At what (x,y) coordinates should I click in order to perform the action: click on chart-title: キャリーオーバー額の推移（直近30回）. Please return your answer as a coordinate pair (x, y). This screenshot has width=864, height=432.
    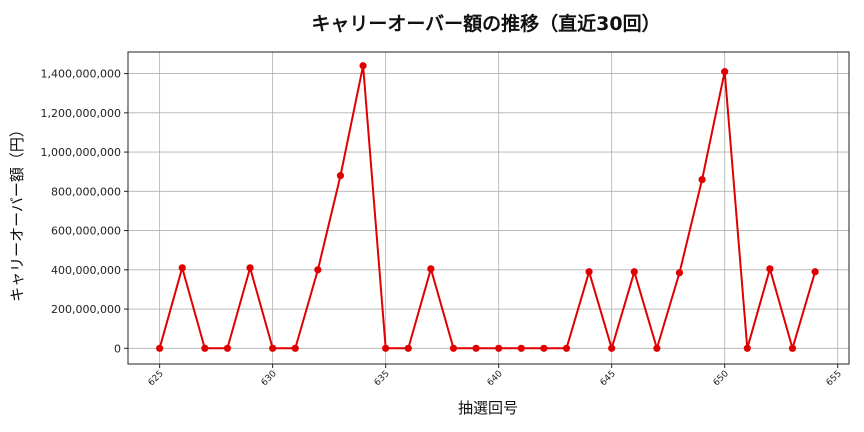
    Looking at the image, I should click on (485, 23).